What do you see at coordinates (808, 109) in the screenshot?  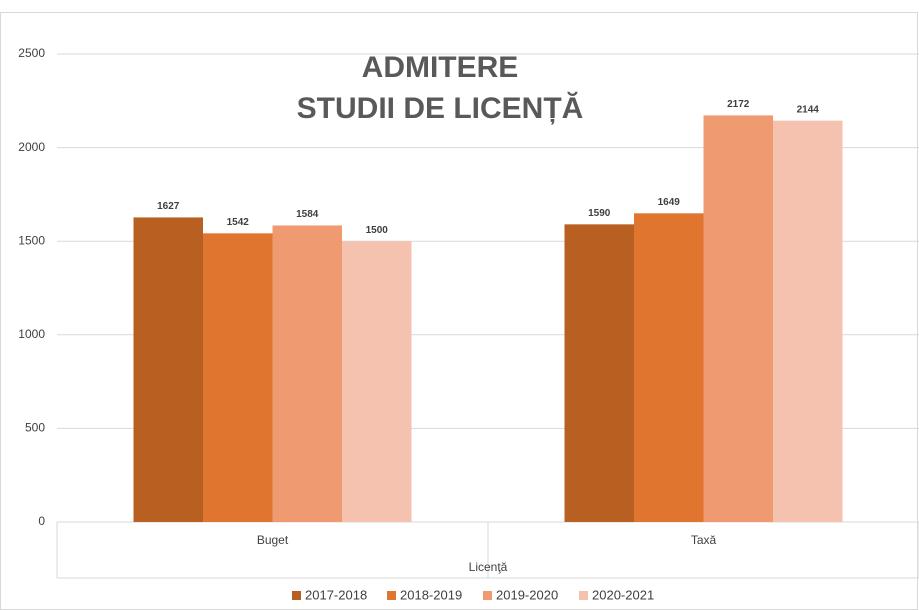 I see `value-label: 2144` at bounding box center [808, 109].